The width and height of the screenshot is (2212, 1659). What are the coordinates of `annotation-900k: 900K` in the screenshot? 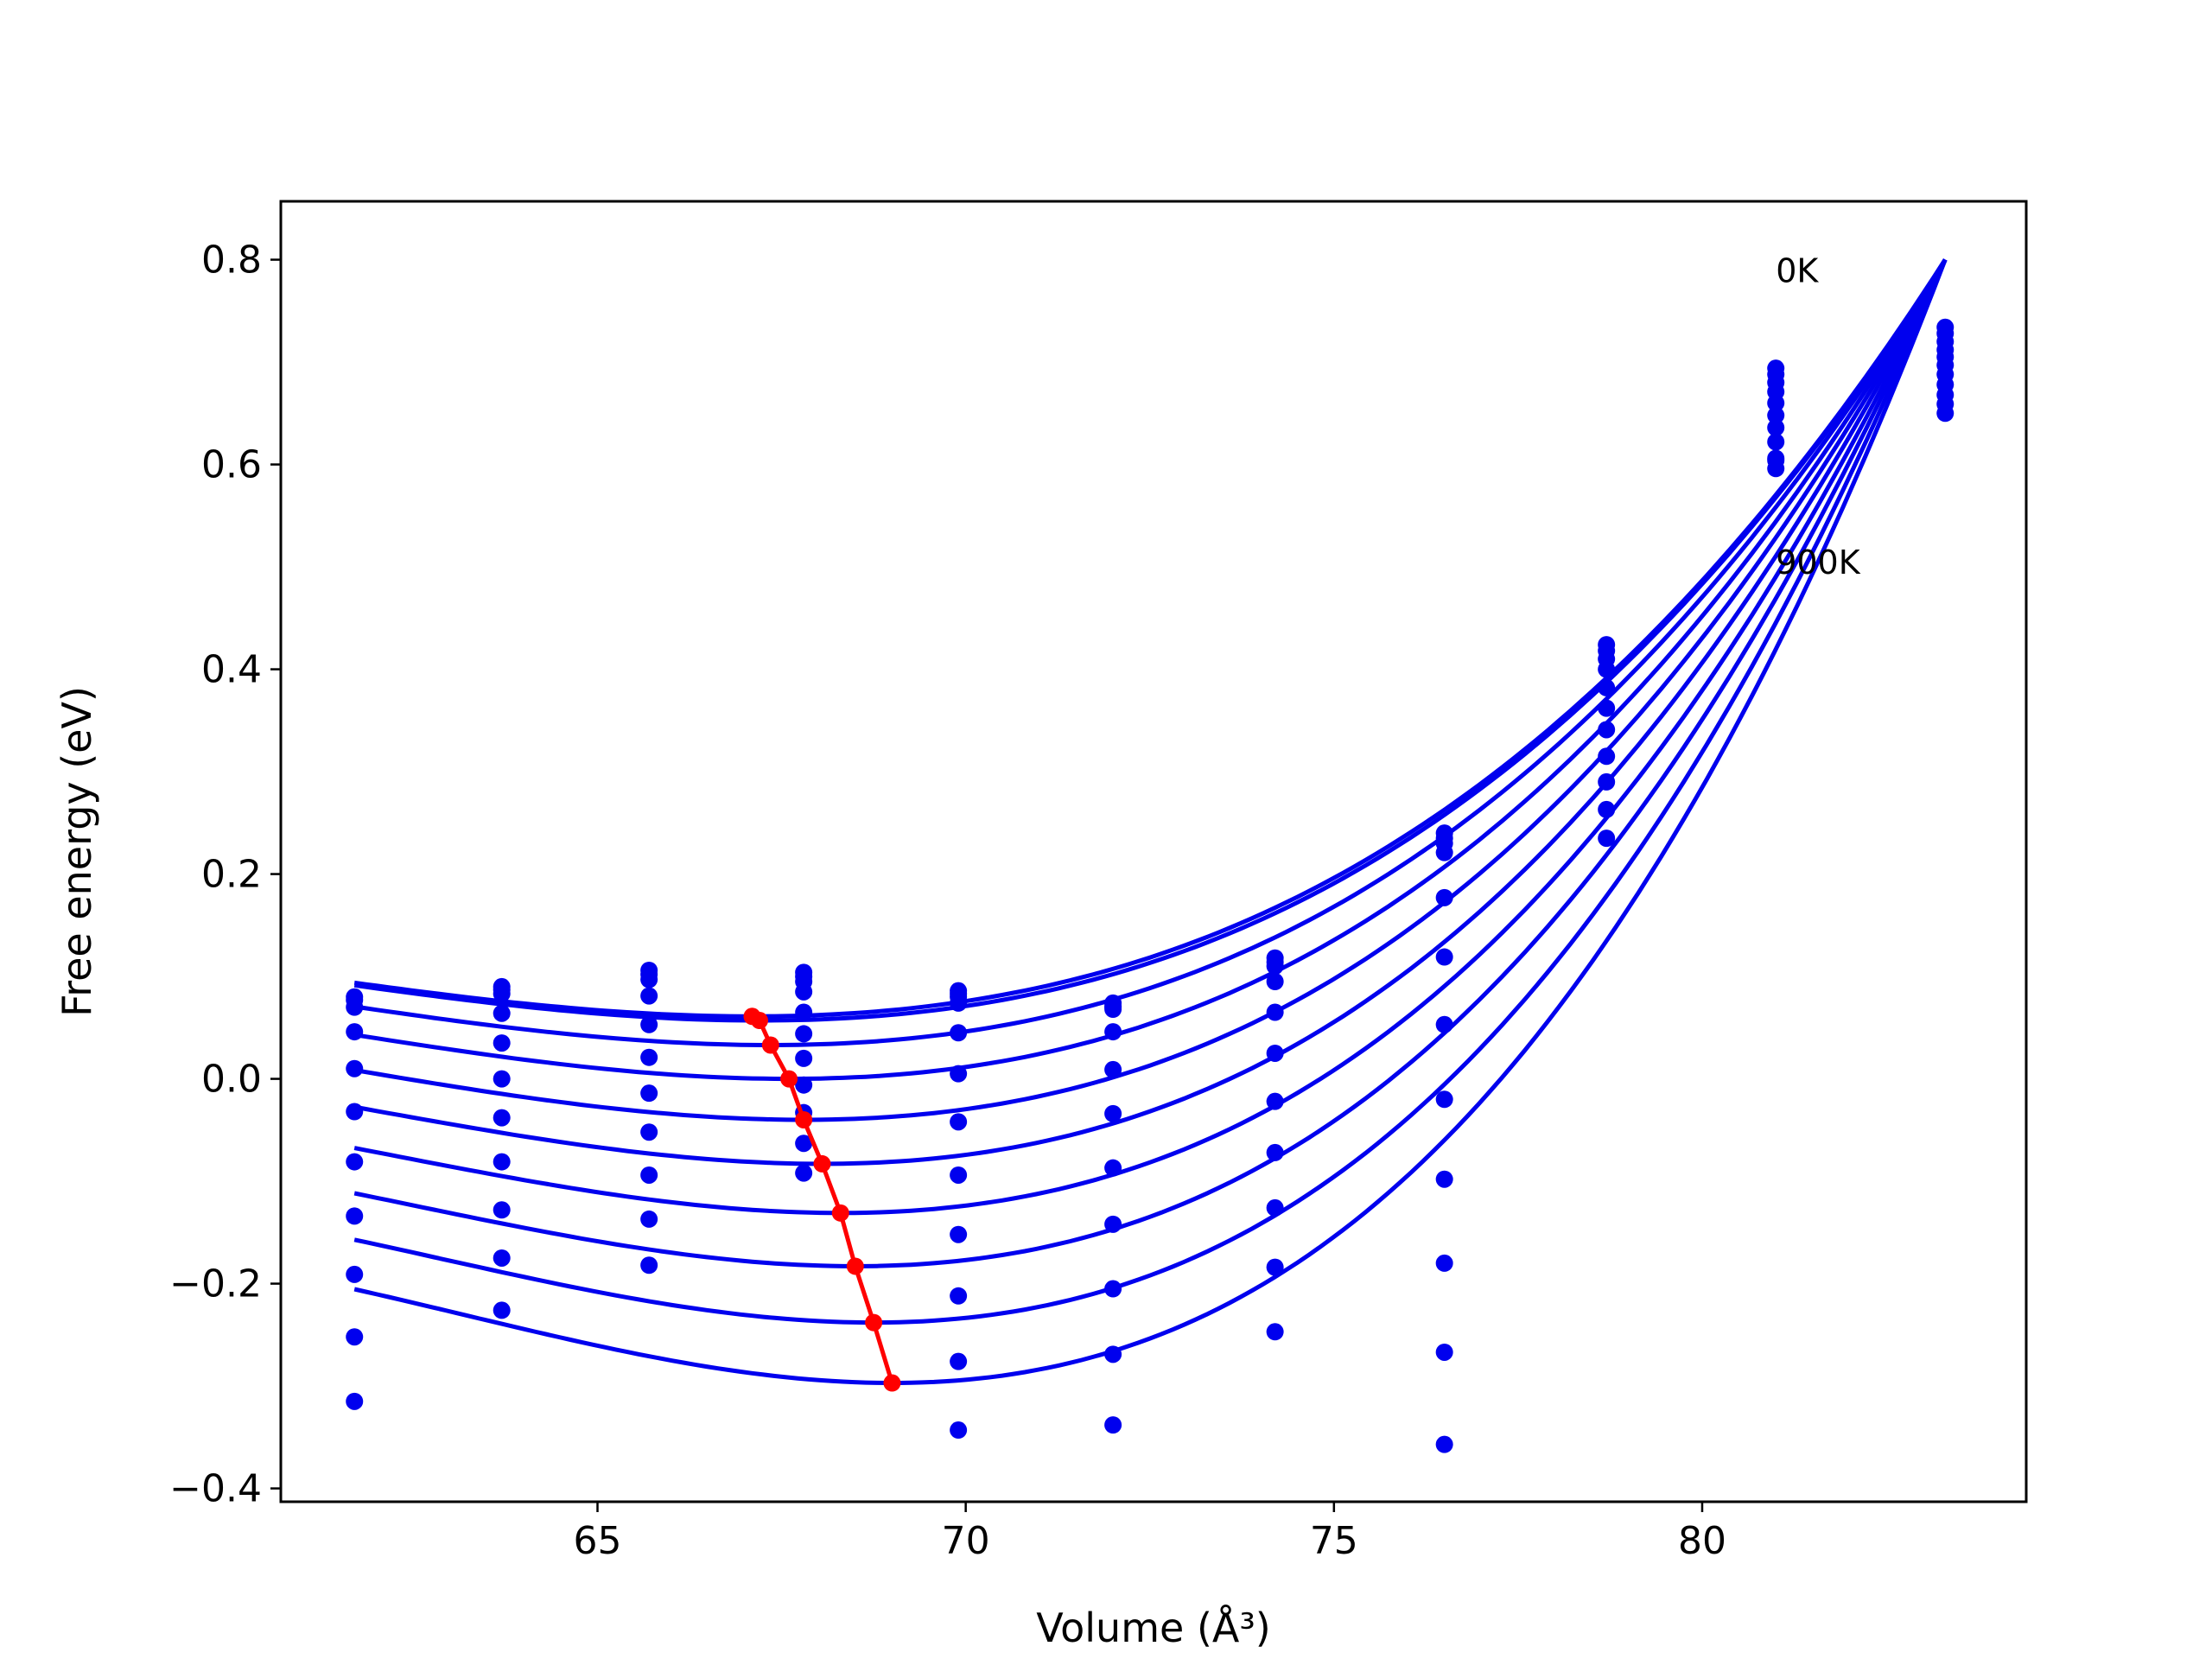 It's located at (1819, 562).